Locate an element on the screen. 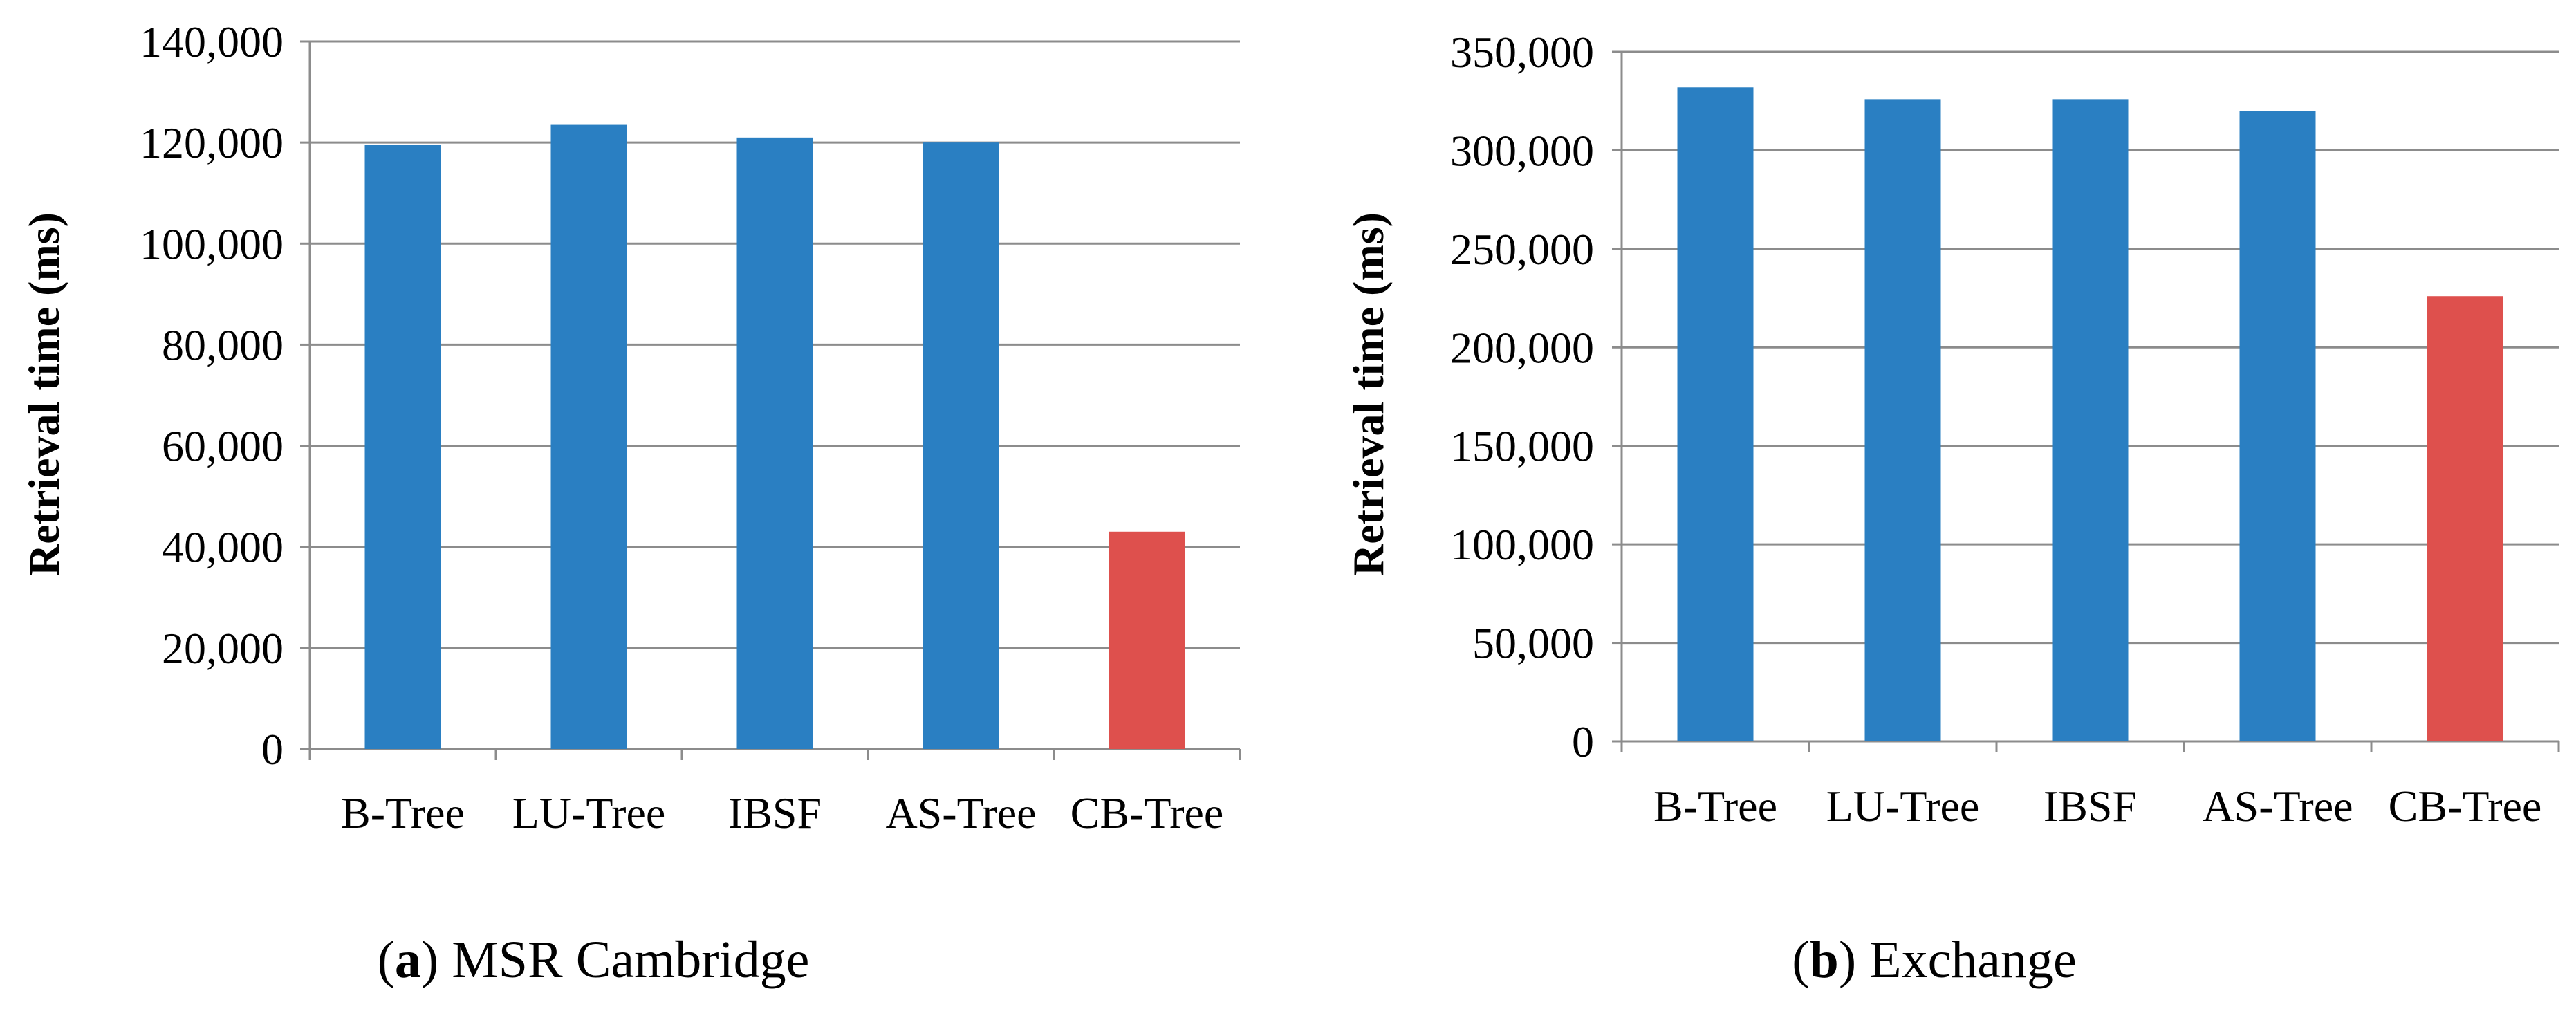  y-tick-label: 20,000 is located at coordinates (223, 648).